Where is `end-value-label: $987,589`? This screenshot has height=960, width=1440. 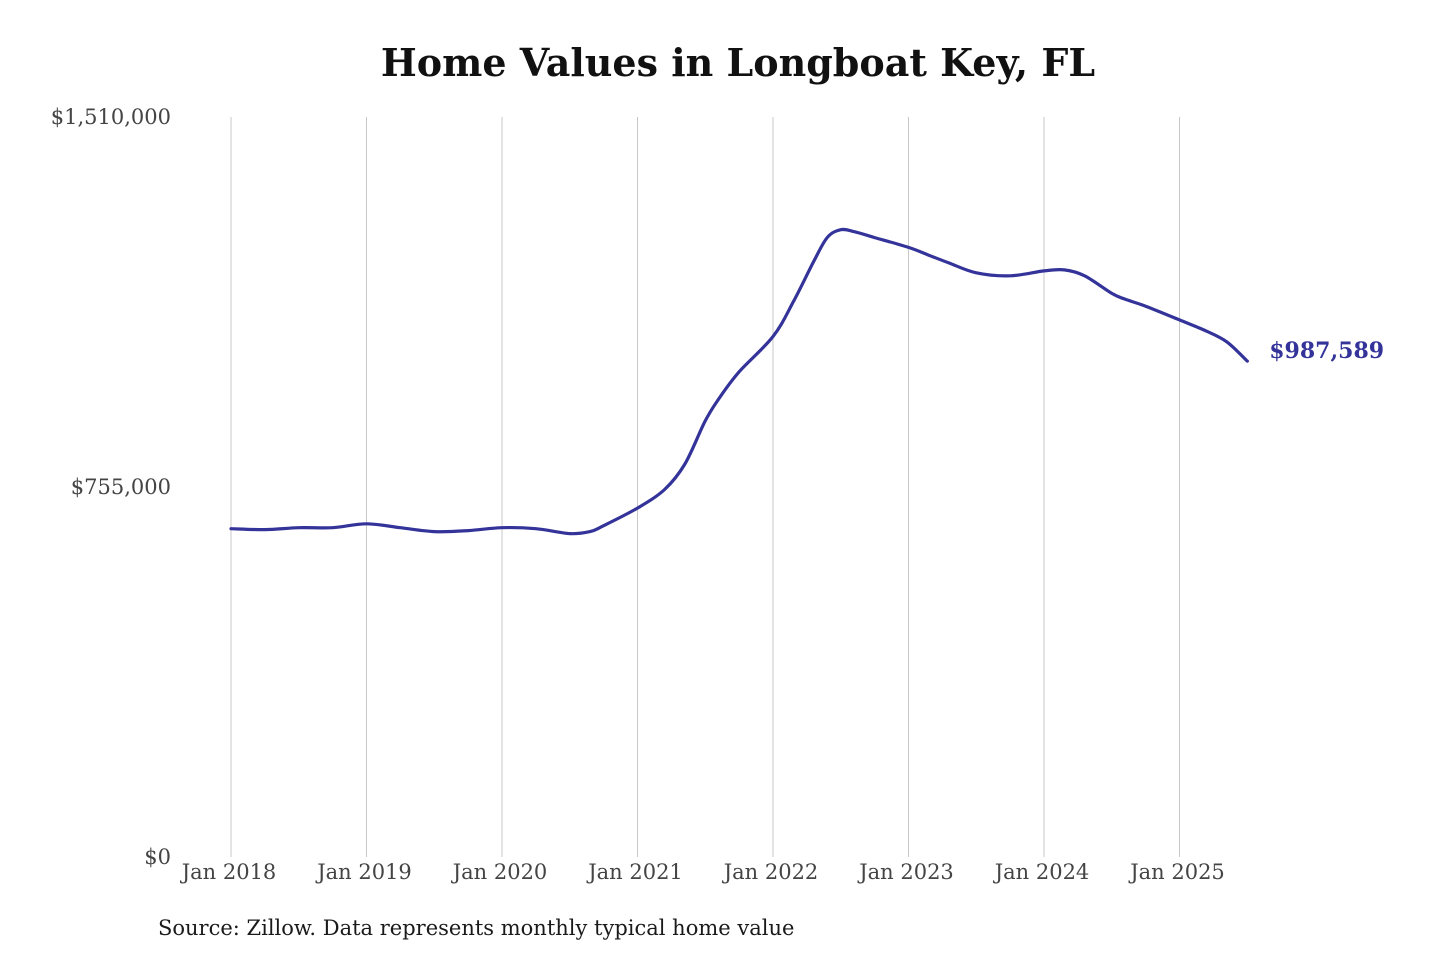 end-value-label: $987,589 is located at coordinates (1326, 351).